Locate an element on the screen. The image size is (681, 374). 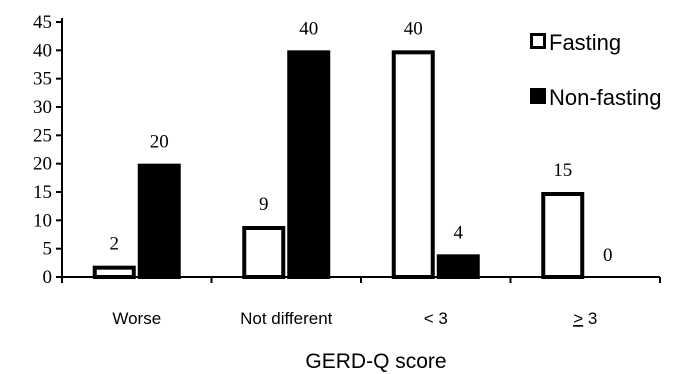
data-label: 2 is located at coordinates (115, 244).